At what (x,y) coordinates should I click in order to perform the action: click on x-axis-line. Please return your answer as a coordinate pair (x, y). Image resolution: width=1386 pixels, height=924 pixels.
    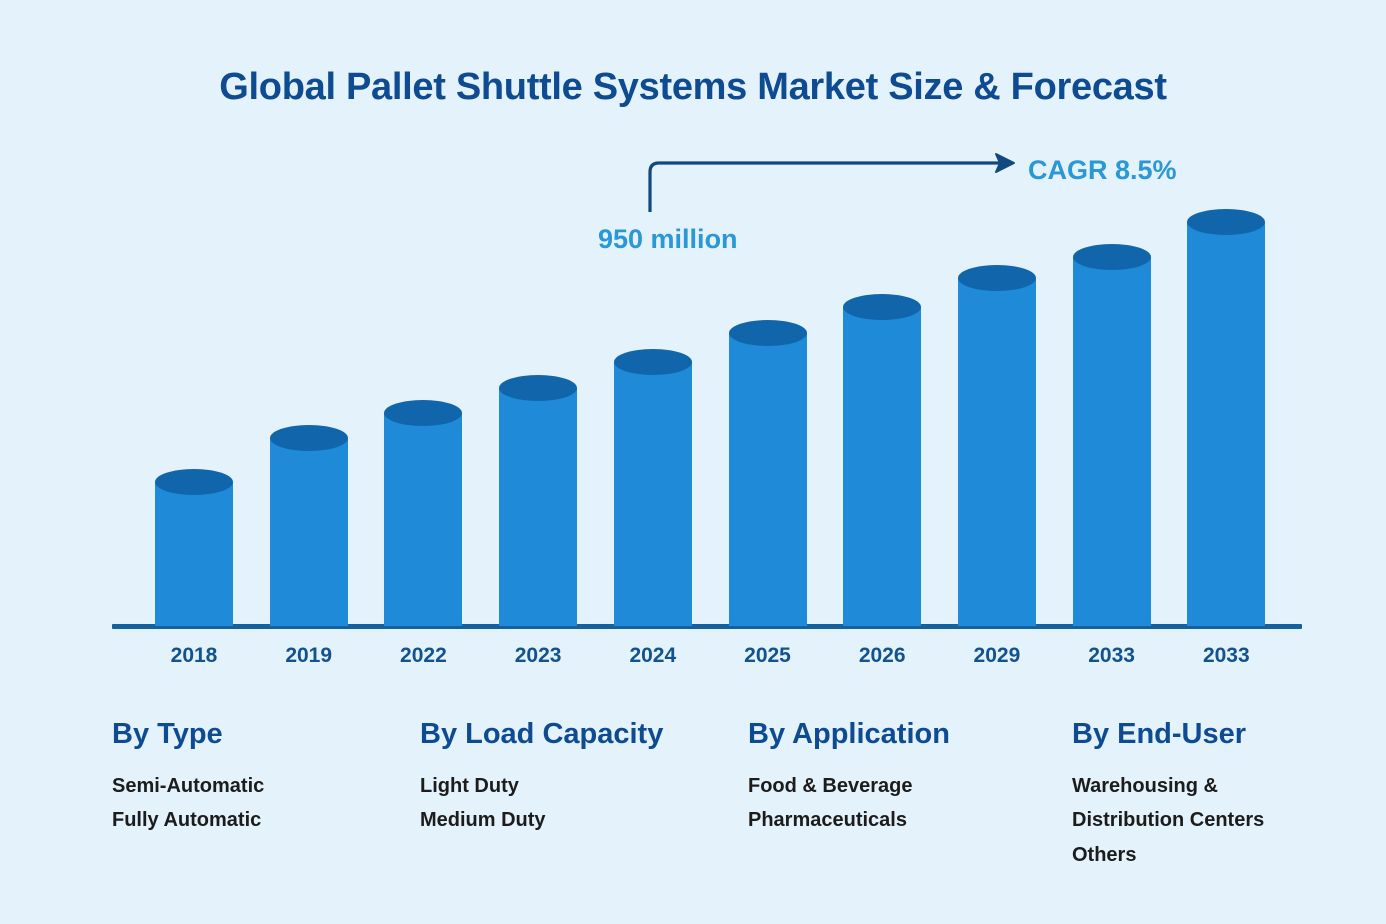
    Looking at the image, I should click on (707, 626).